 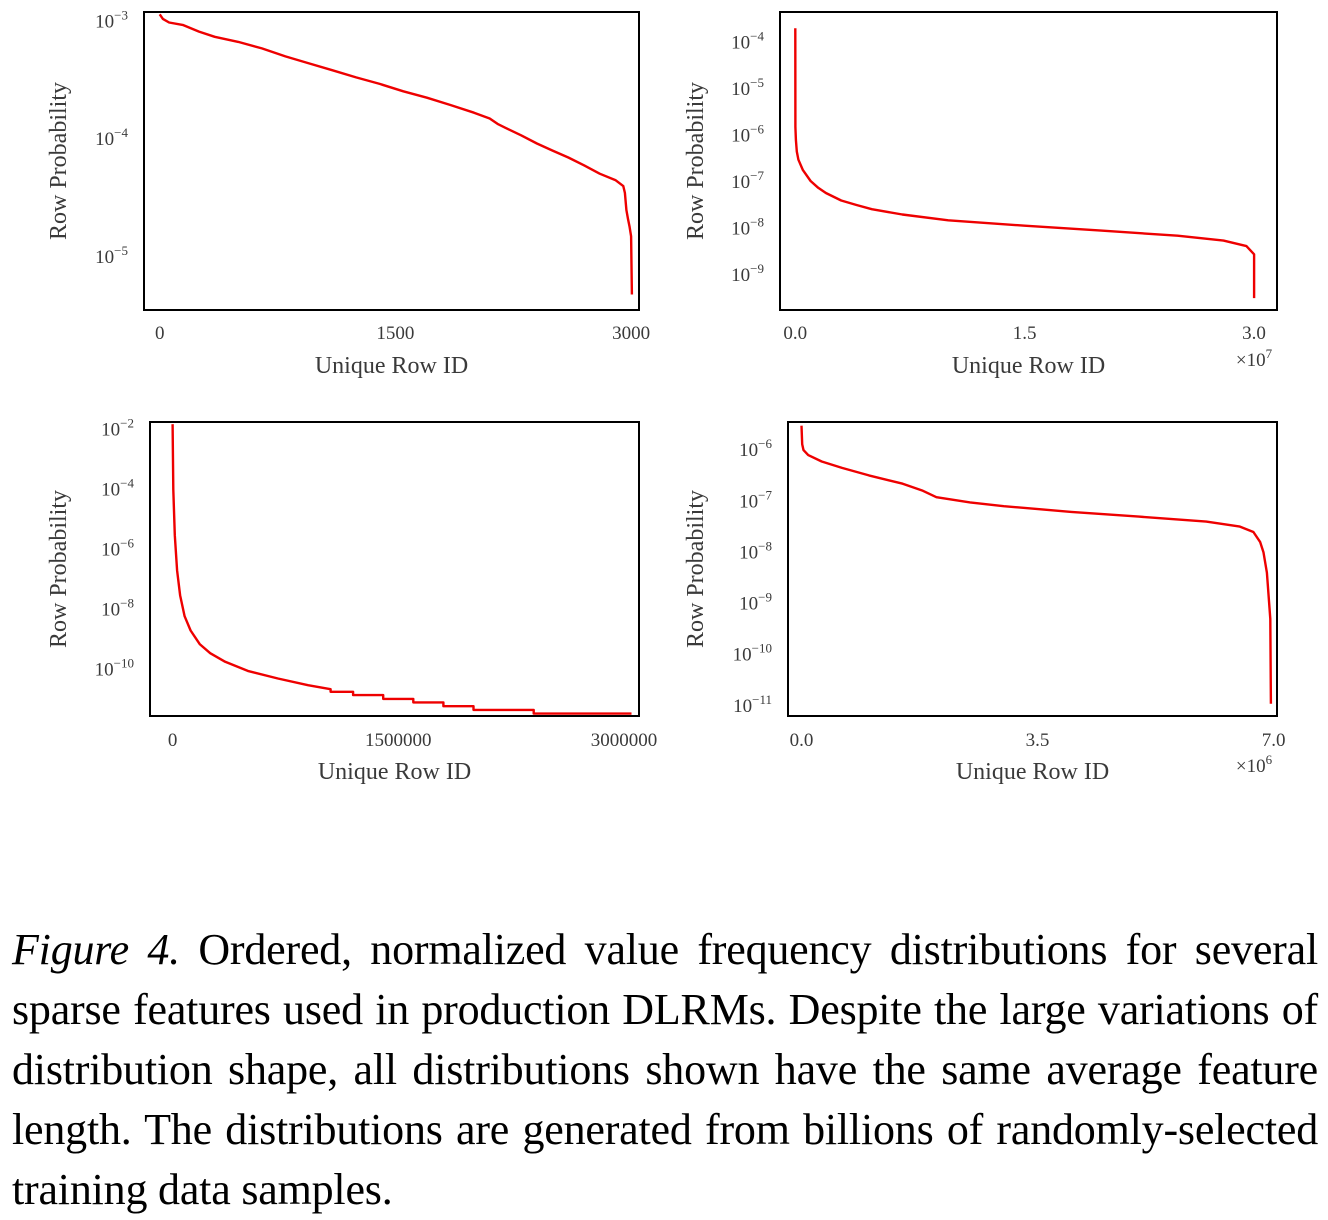 What do you see at coordinates (1025, 333) in the screenshot?
I see `x-tick-label: 1.5` at bounding box center [1025, 333].